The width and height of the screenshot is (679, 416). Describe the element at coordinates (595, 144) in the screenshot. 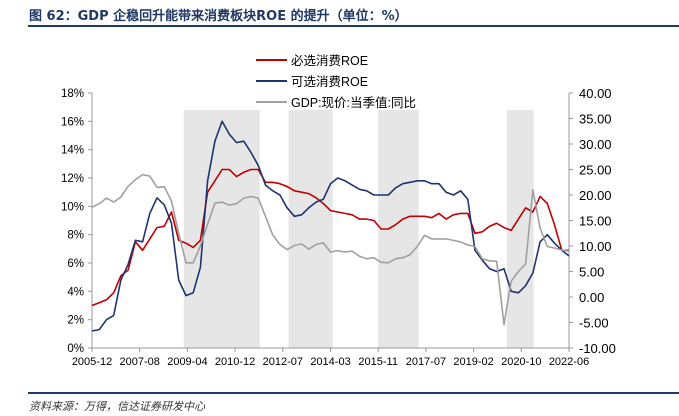

I see `right-axis-tick-label: 30.00` at that location.